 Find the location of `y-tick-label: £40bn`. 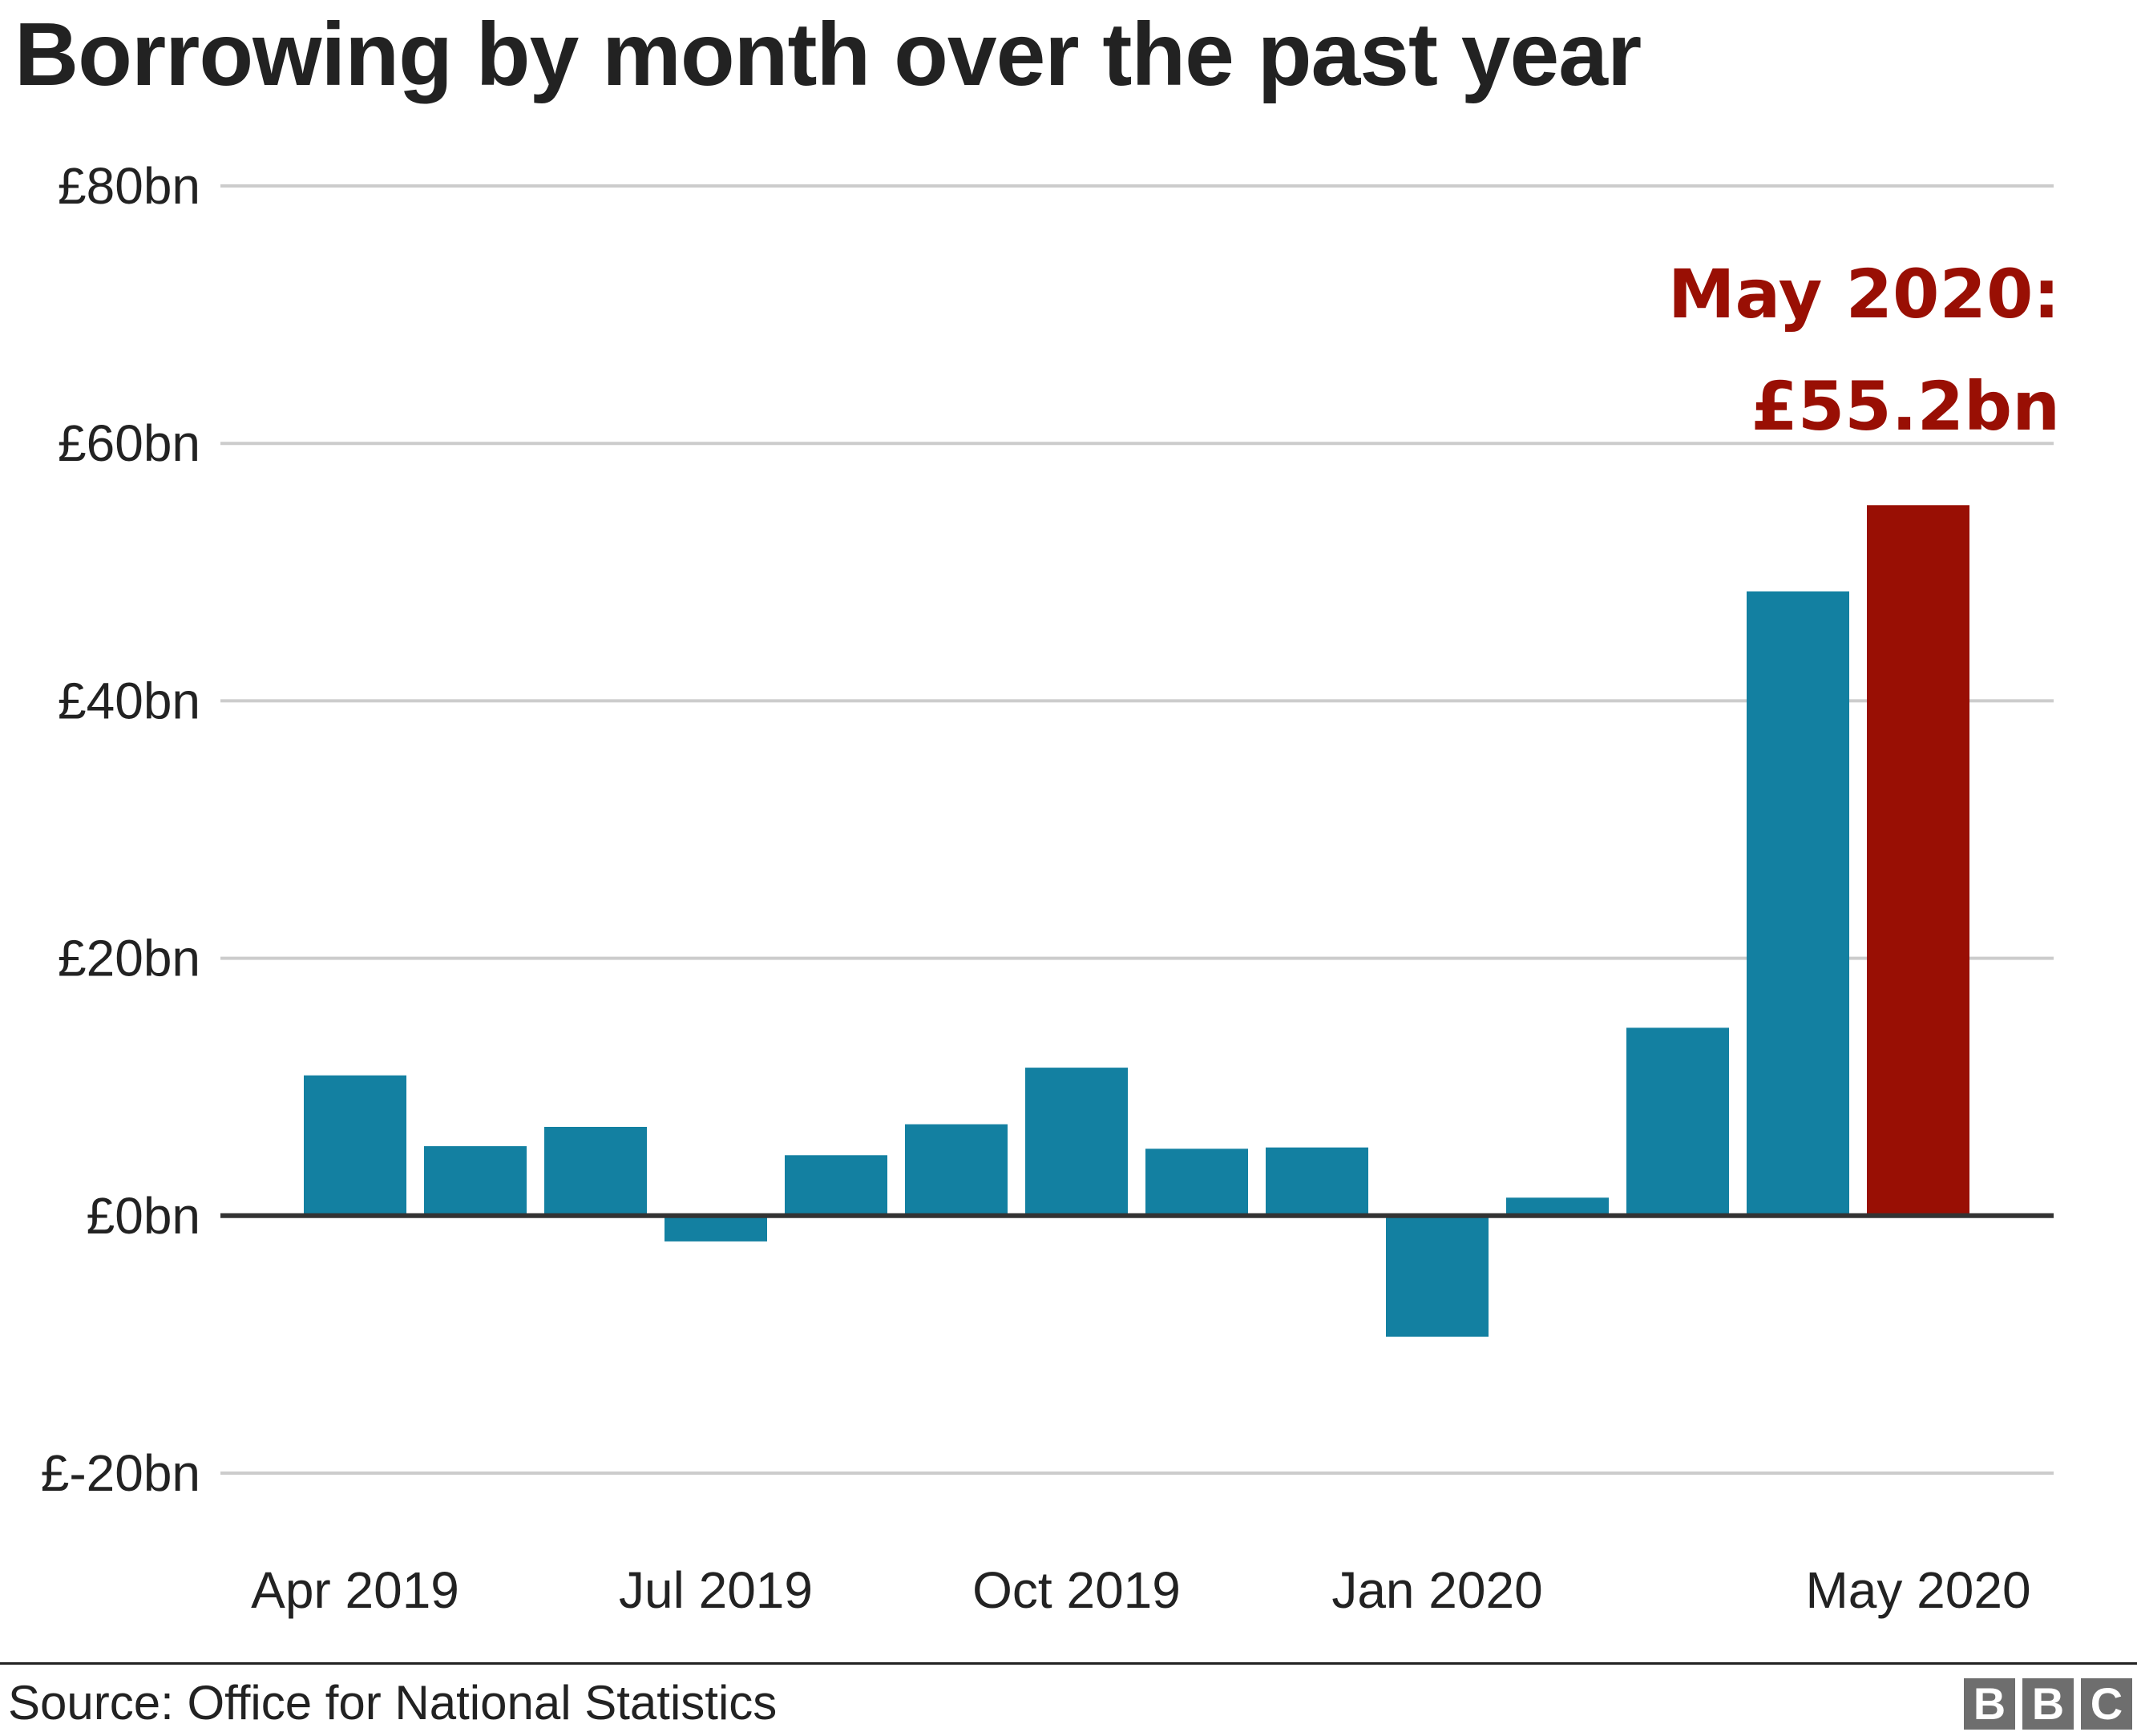

y-tick-label: £40bn is located at coordinates (129, 700).